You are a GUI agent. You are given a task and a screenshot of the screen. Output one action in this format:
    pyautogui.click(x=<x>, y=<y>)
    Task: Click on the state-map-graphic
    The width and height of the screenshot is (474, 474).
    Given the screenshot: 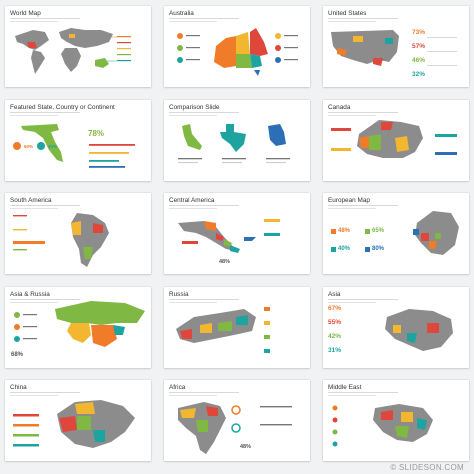 What is the action you would take?
    pyautogui.click(x=74, y=146)
    